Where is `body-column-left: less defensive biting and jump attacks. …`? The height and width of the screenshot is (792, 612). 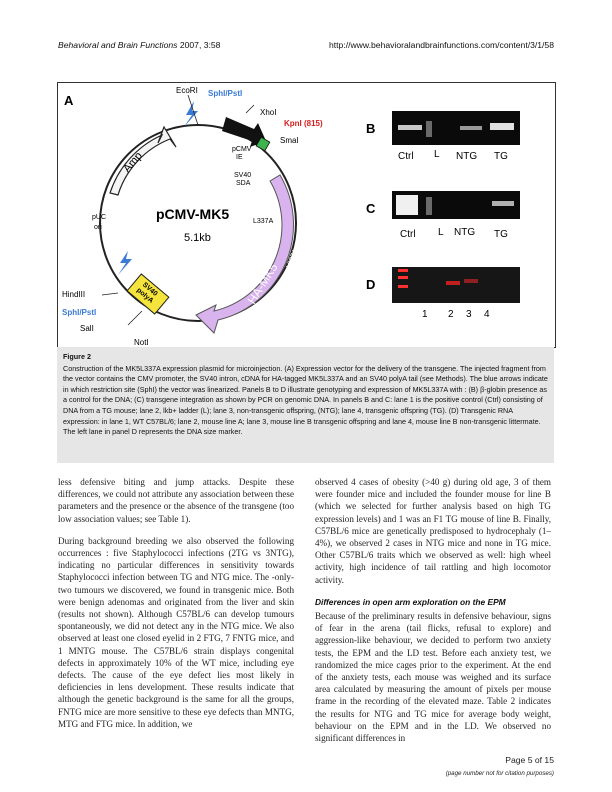
body-column-left: less defensive biting and jump attacks. … is located at coordinates (176, 608).